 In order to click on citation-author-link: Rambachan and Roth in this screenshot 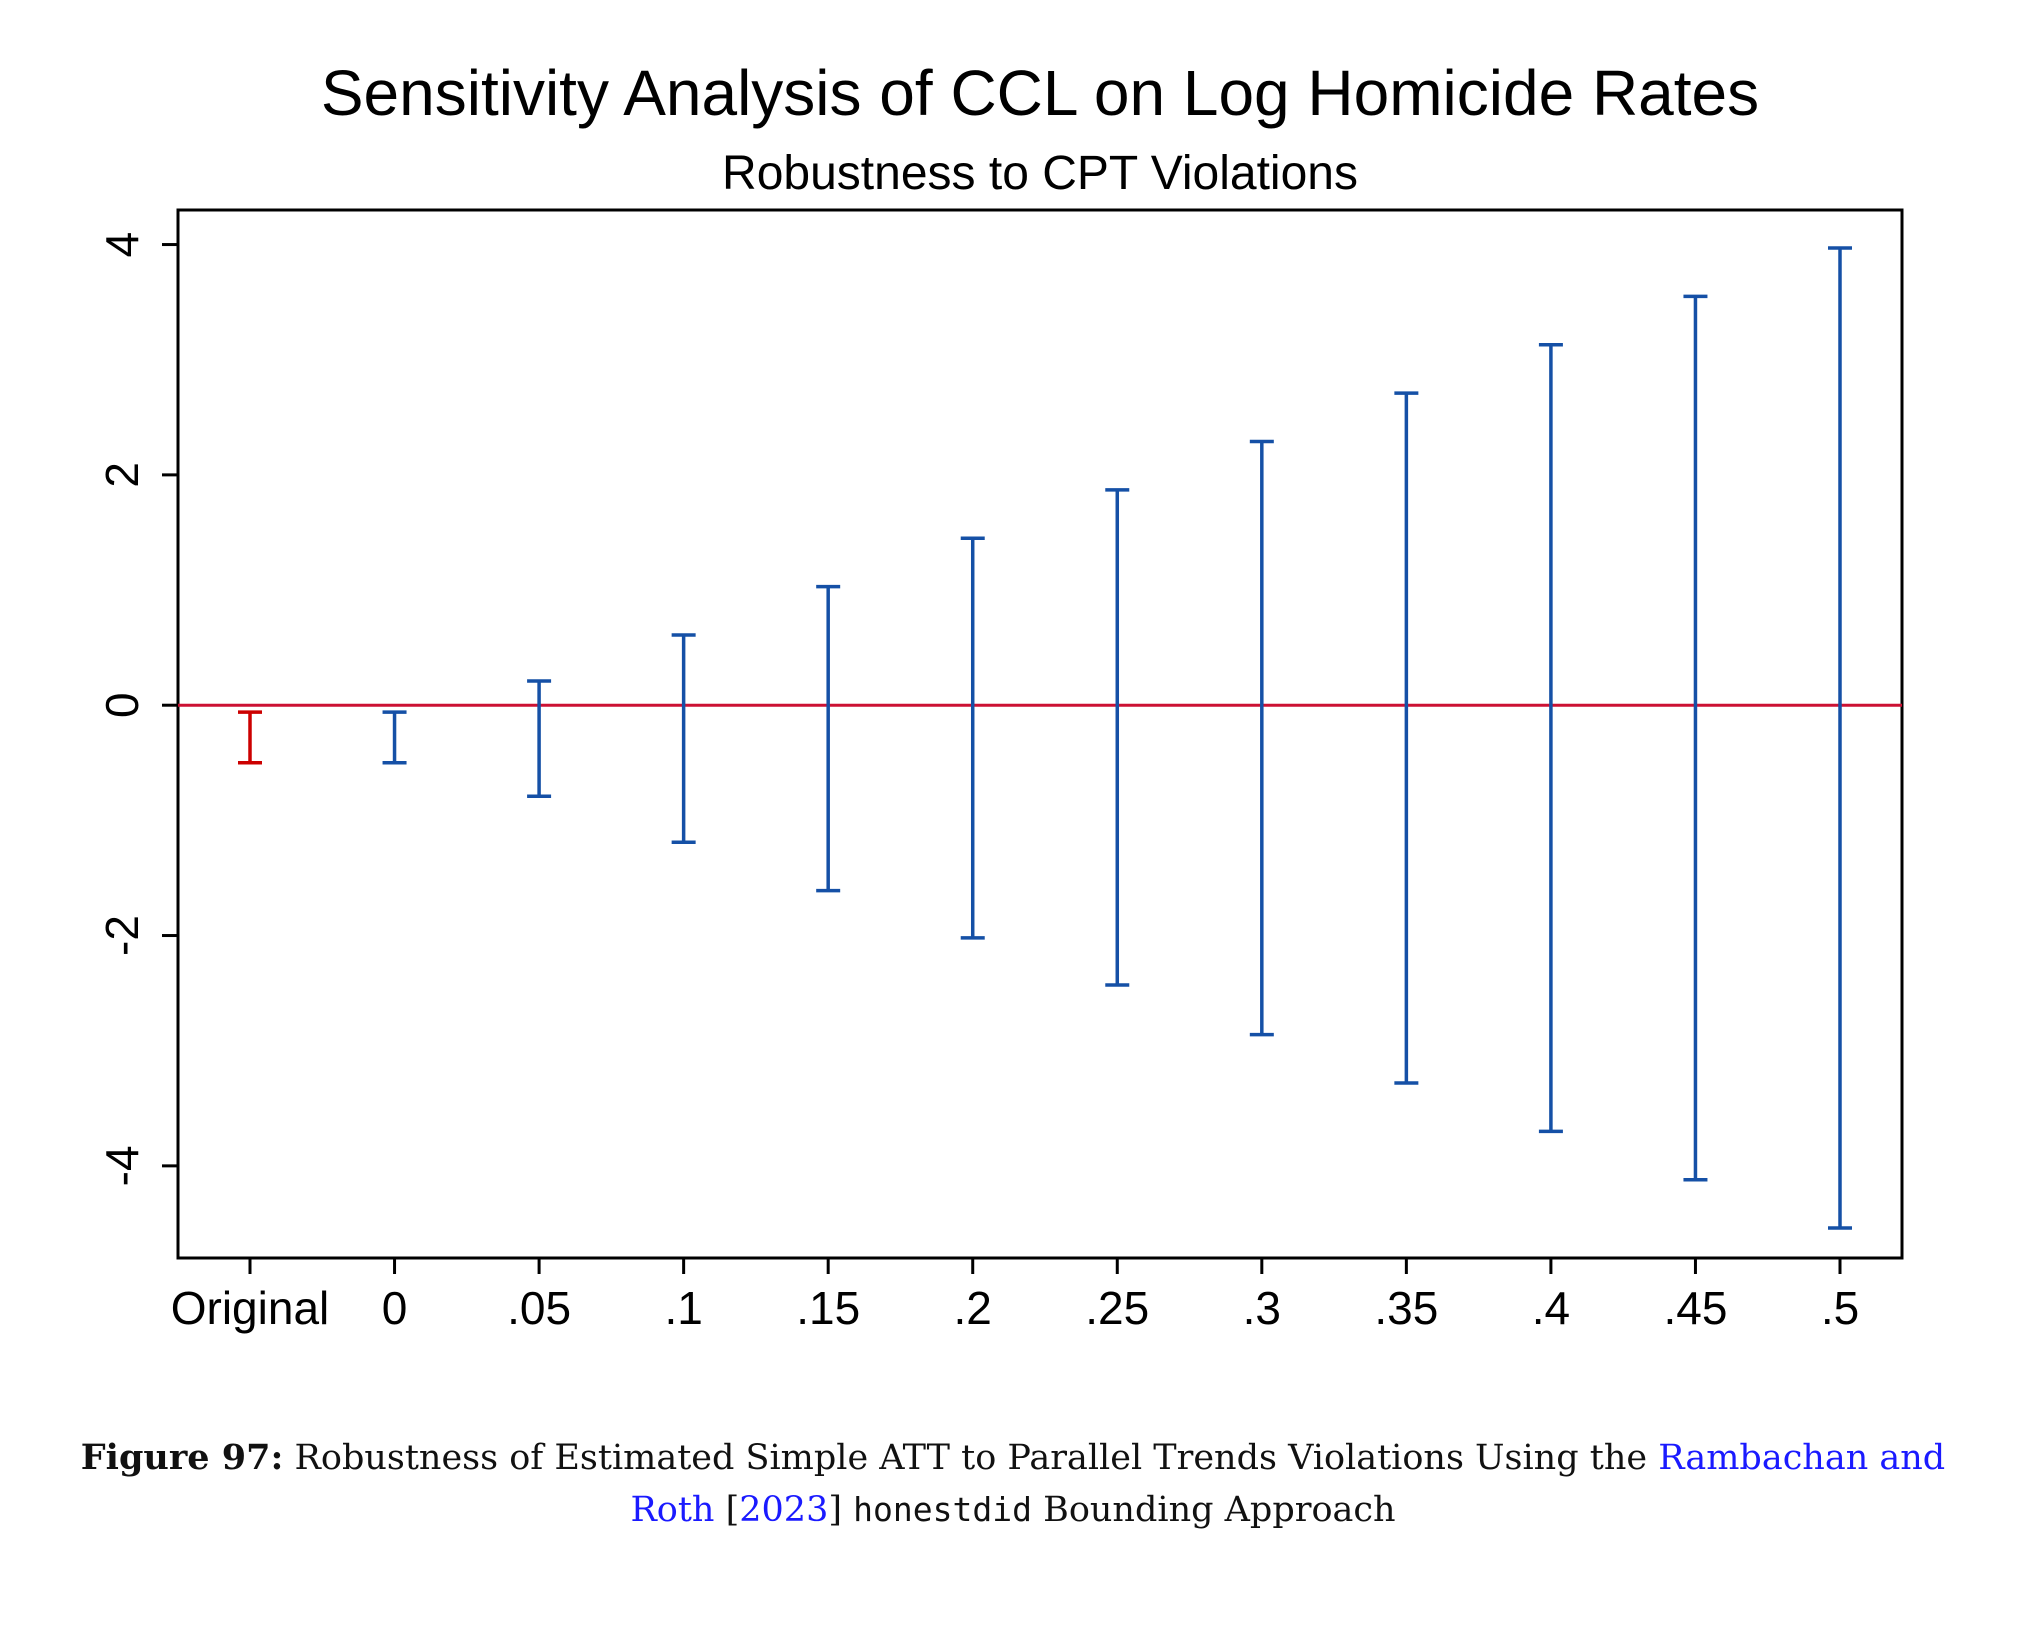, I will do `click(1288, 1484)`.